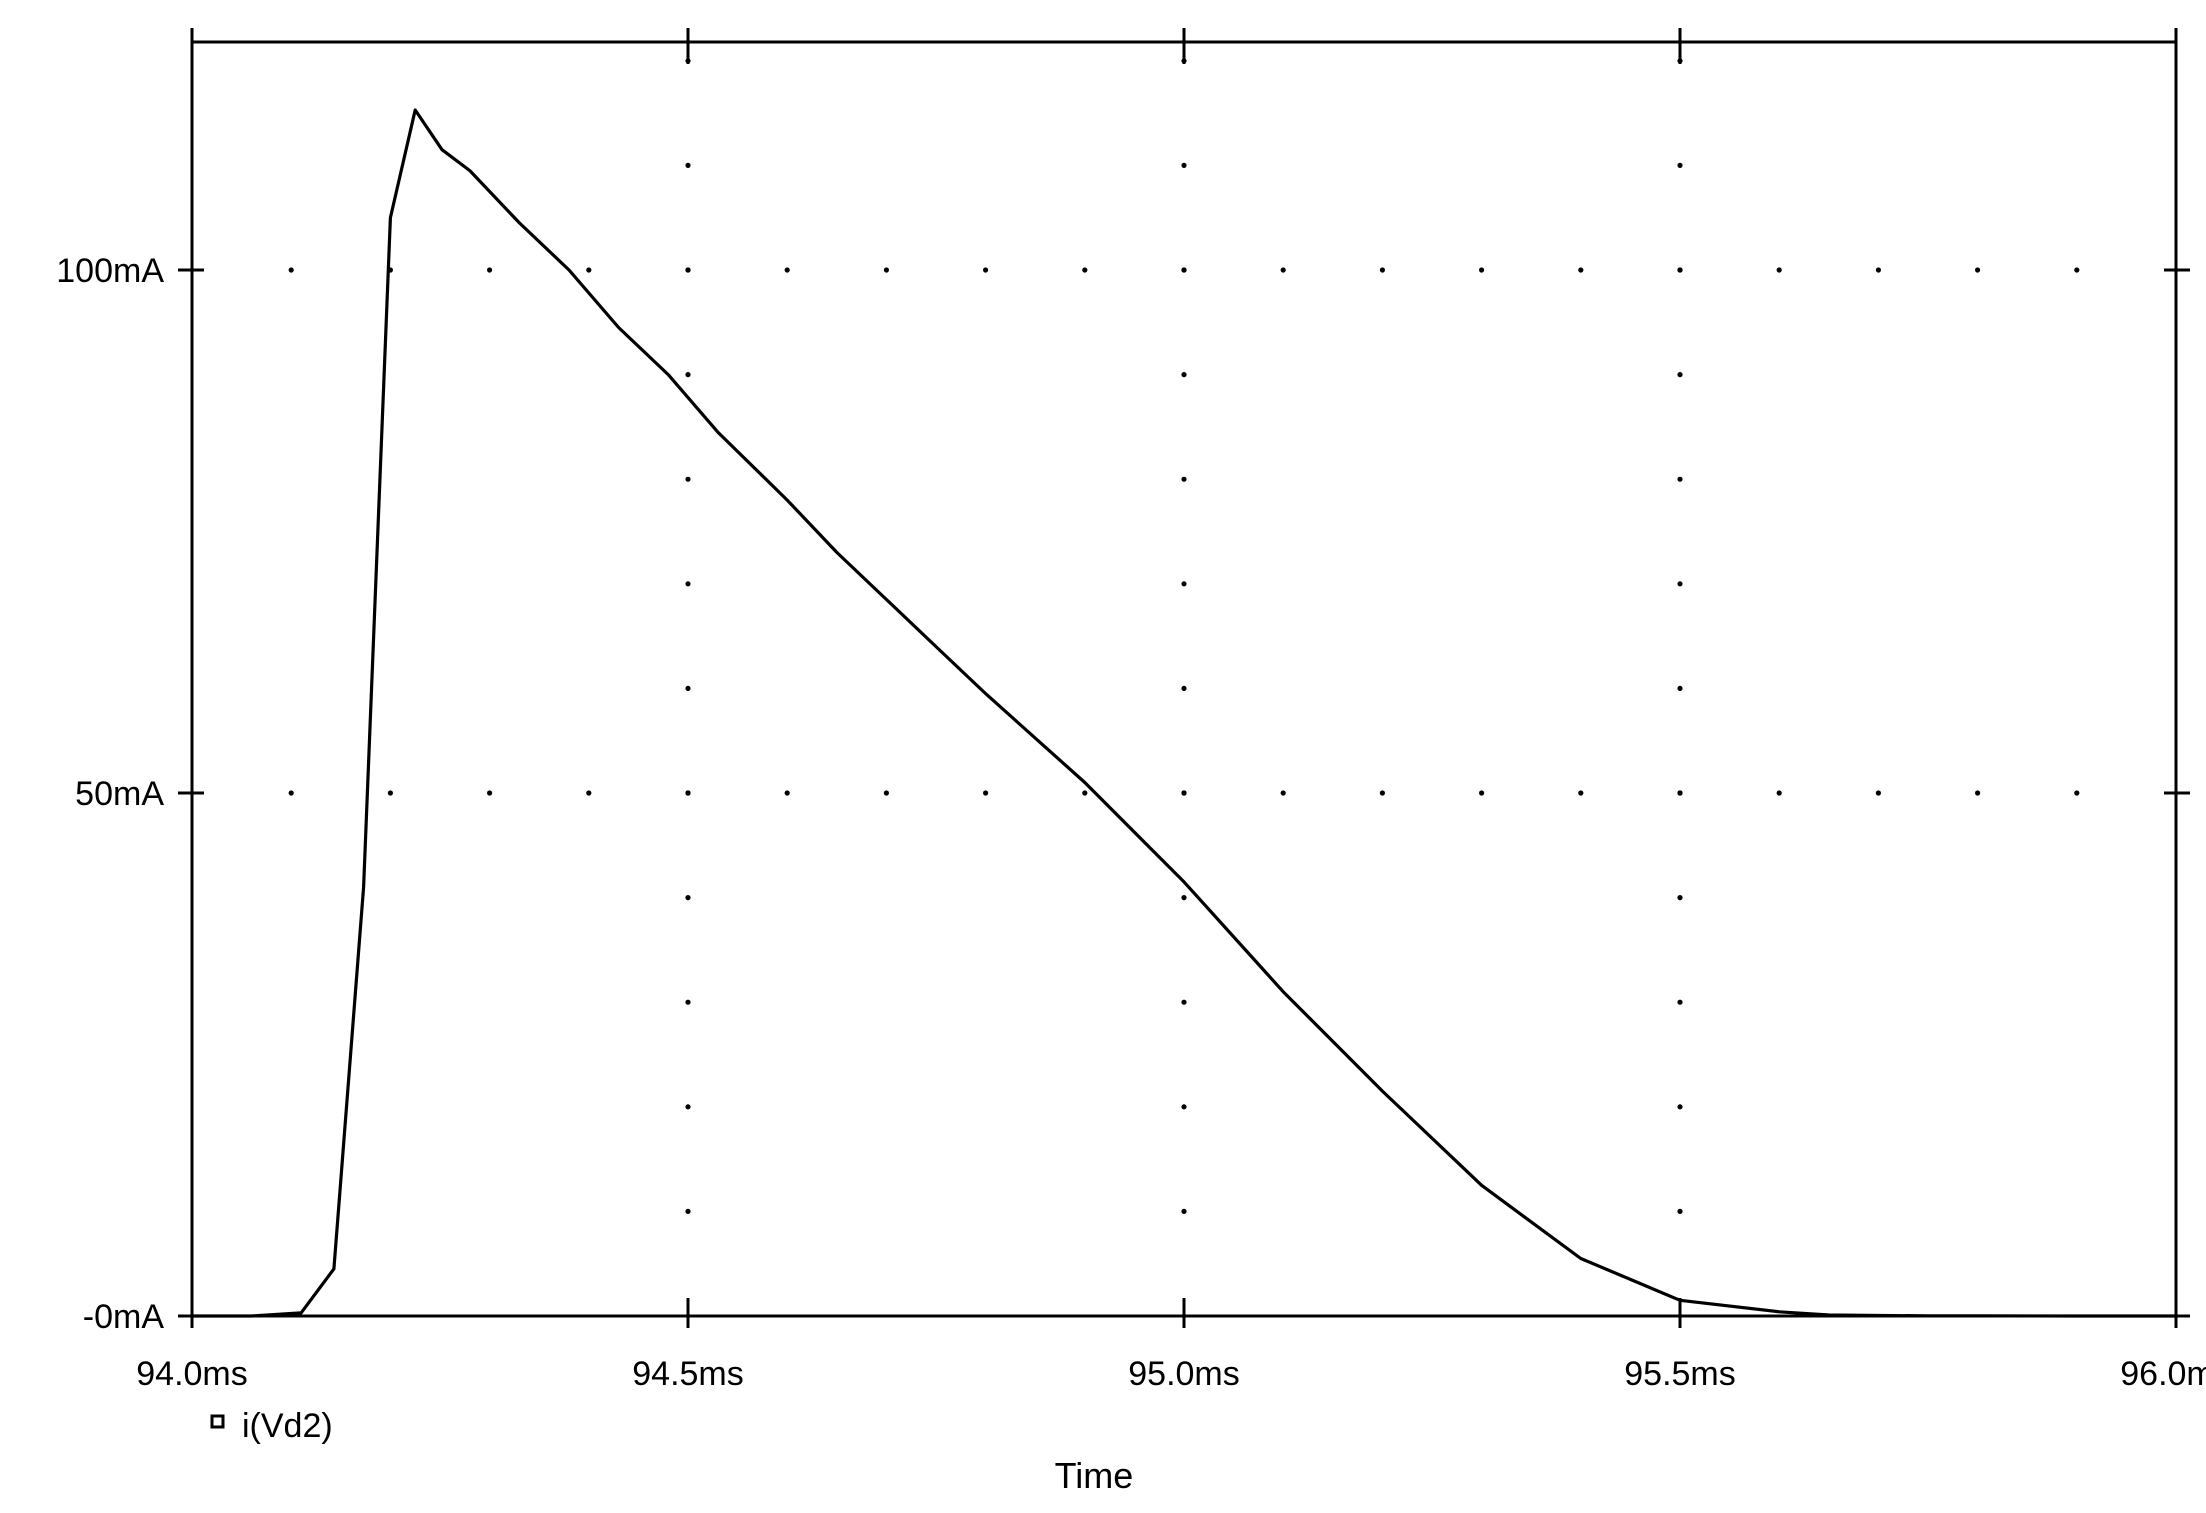 This screenshot has height=1513, width=2206. I want to click on y-tick-label: 50mA, so click(119, 794).